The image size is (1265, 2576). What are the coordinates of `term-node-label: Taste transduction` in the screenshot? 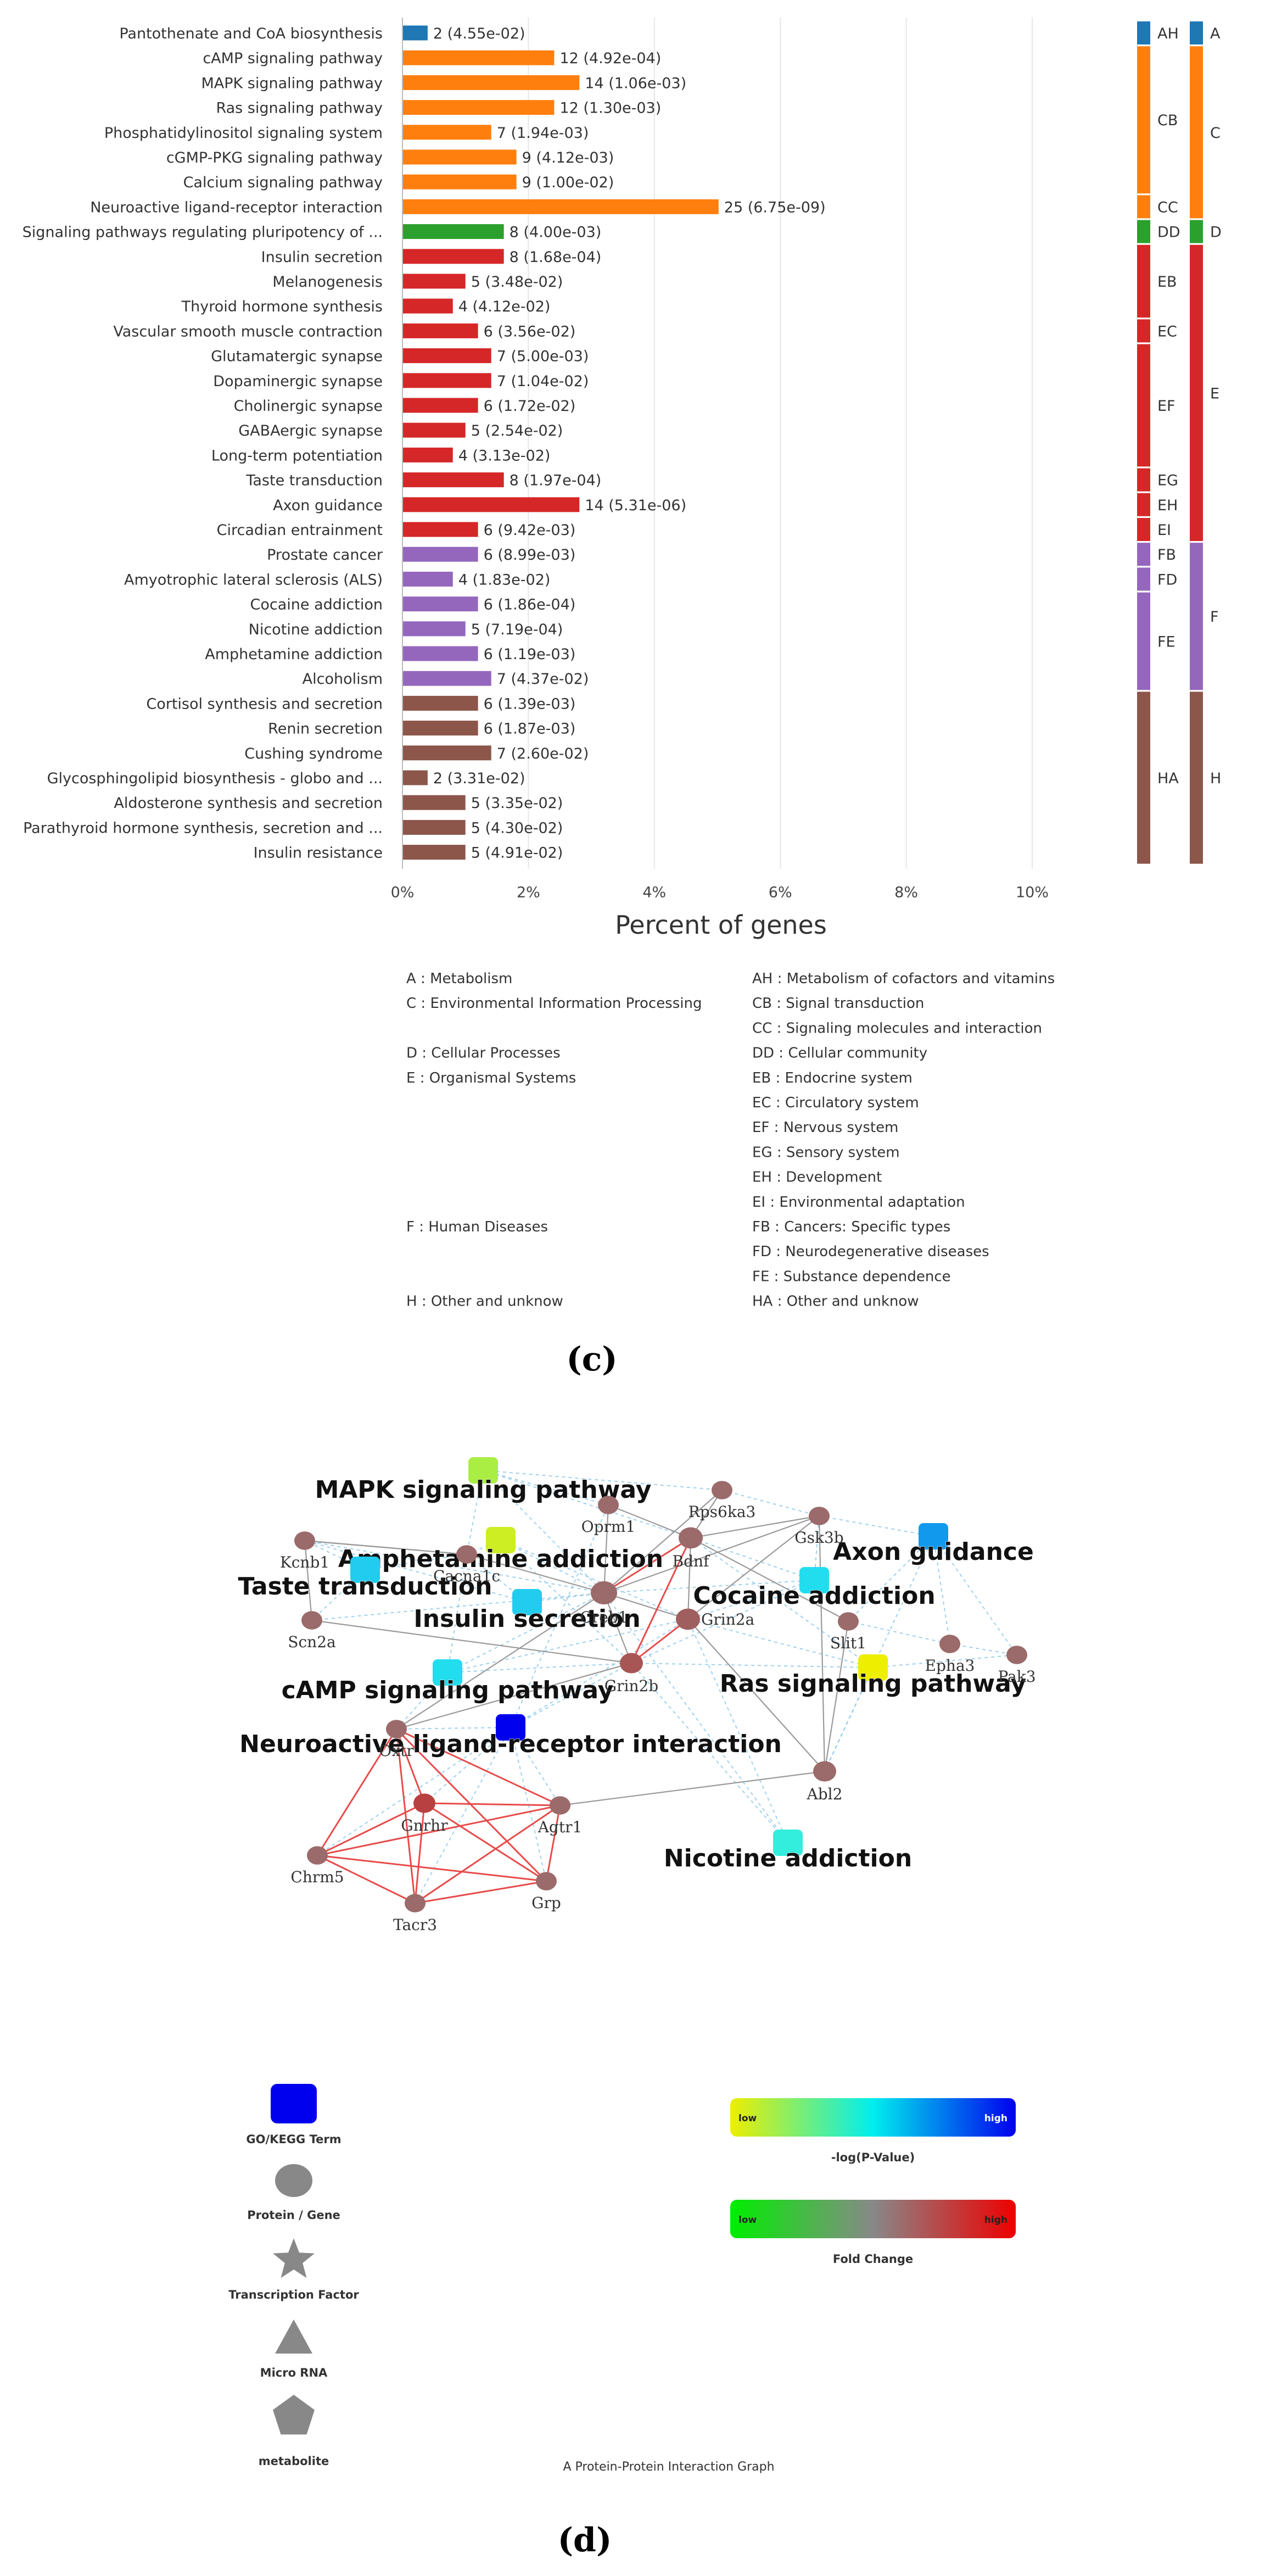 It's located at (365, 1587).